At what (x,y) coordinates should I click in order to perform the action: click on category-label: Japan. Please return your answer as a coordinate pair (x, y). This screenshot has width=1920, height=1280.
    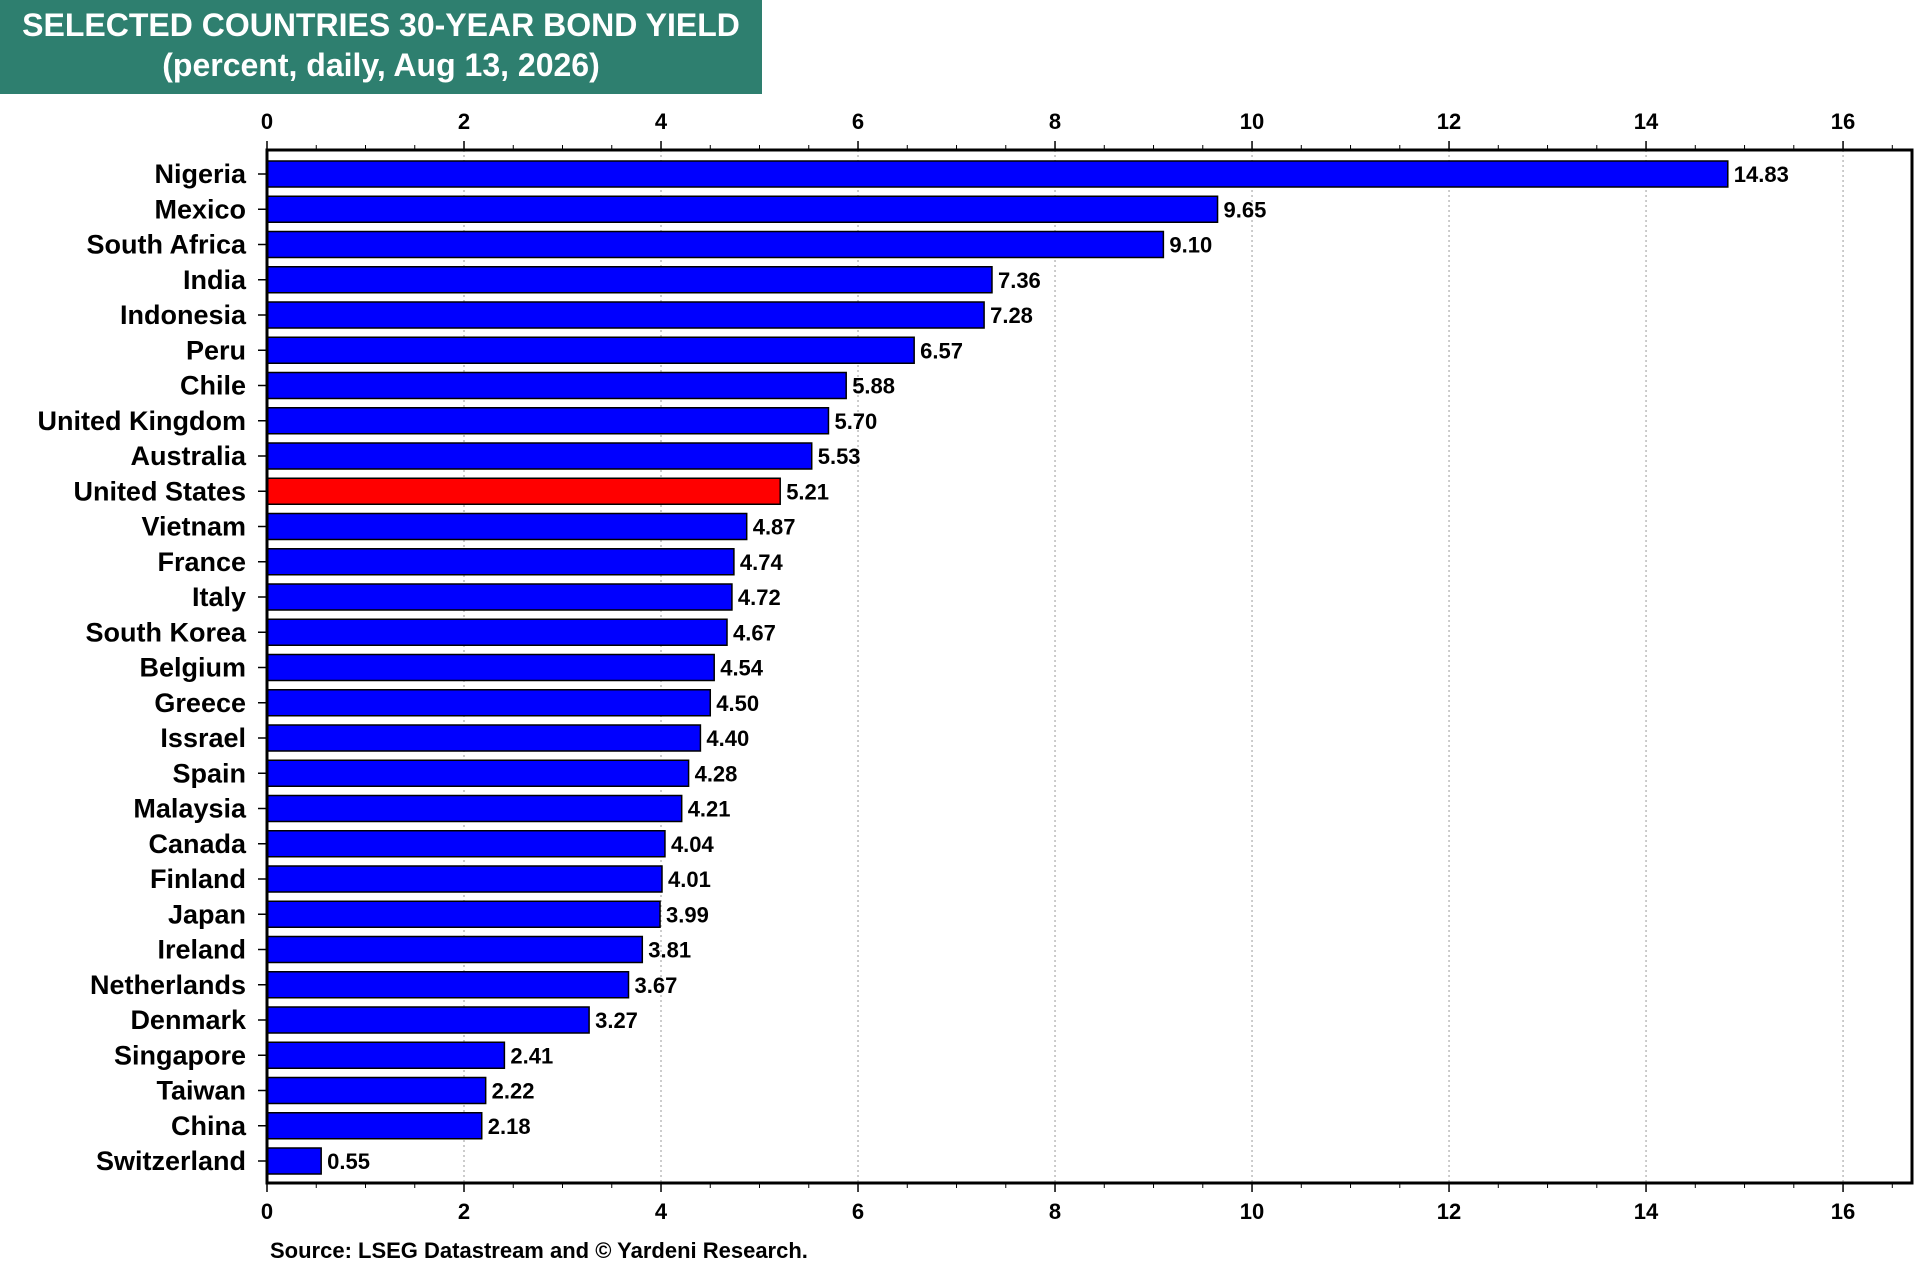
    Looking at the image, I should click on (207, 914).